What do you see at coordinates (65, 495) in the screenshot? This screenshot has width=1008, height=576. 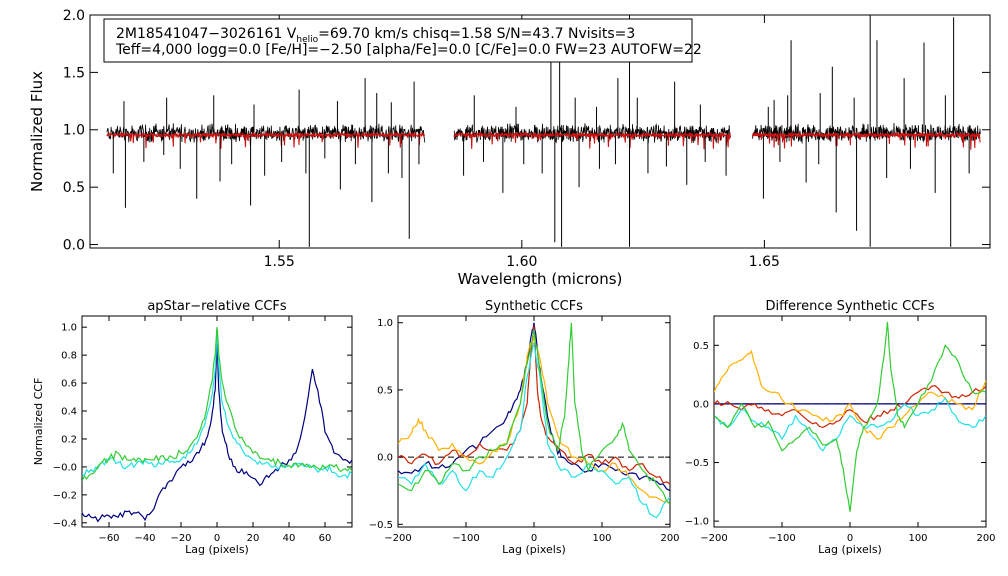 I see `apstar-ytick-label: −0.2` at bounding box center [65, 495].